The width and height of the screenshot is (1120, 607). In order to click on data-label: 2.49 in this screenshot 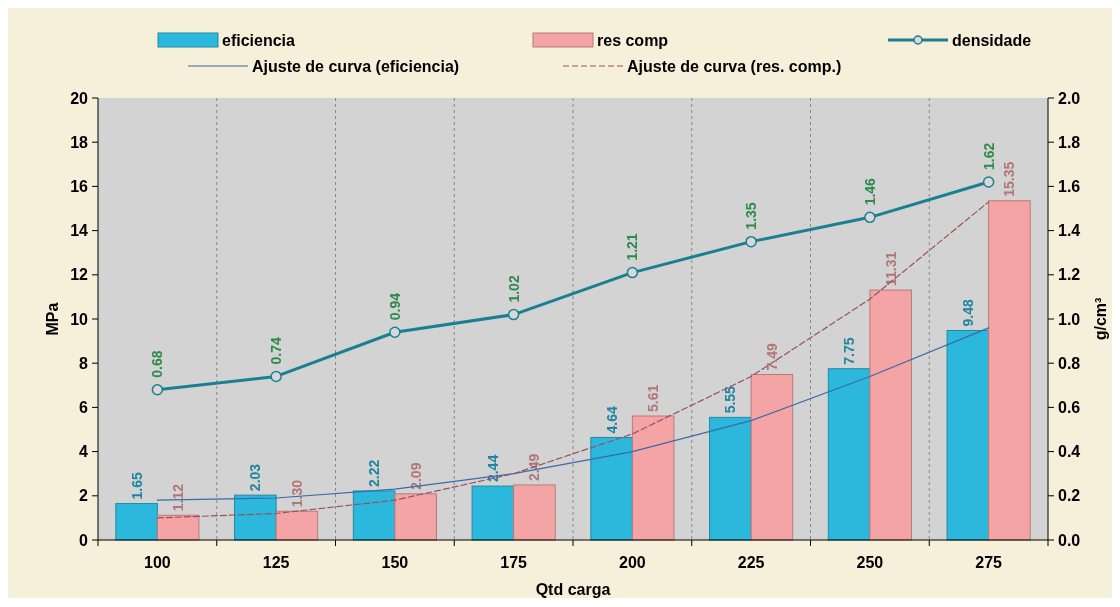, I will do `click(534, 467)`.